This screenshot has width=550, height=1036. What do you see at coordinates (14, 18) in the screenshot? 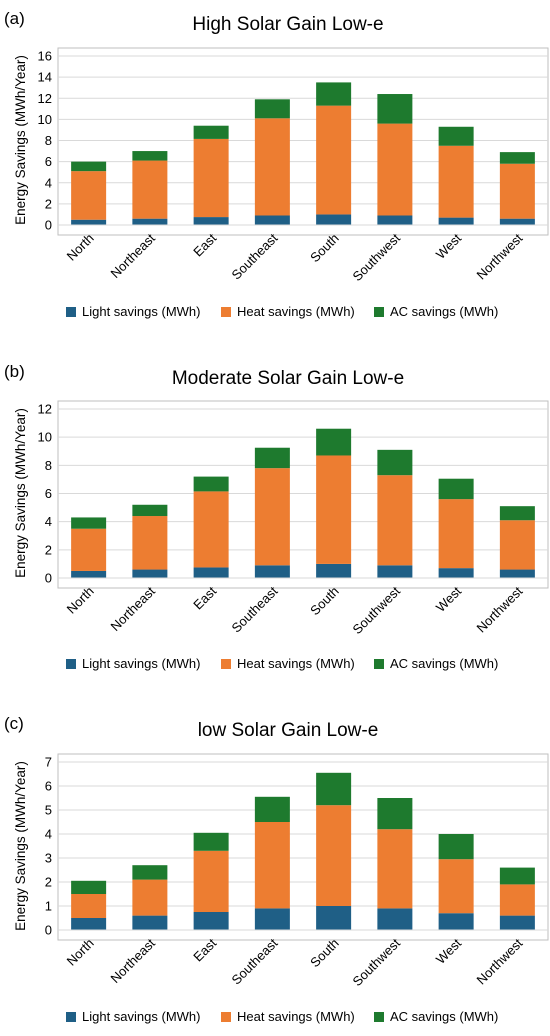
I see `panel-label: (a)` at bounding box center [14, 18].